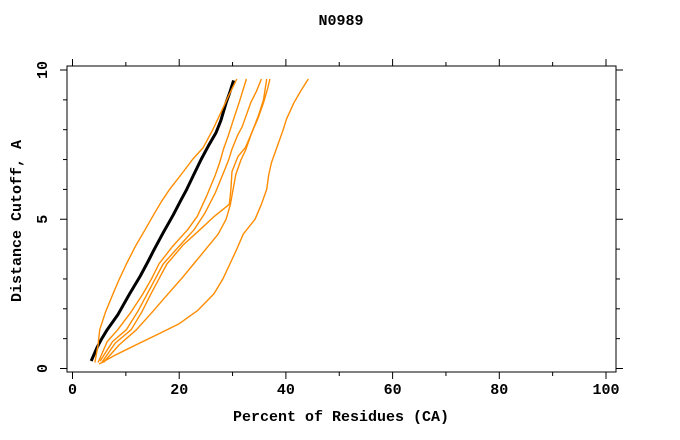 The image size is (680, 440). I want to click on x-tick-label-60: 60, so click(393, 390).